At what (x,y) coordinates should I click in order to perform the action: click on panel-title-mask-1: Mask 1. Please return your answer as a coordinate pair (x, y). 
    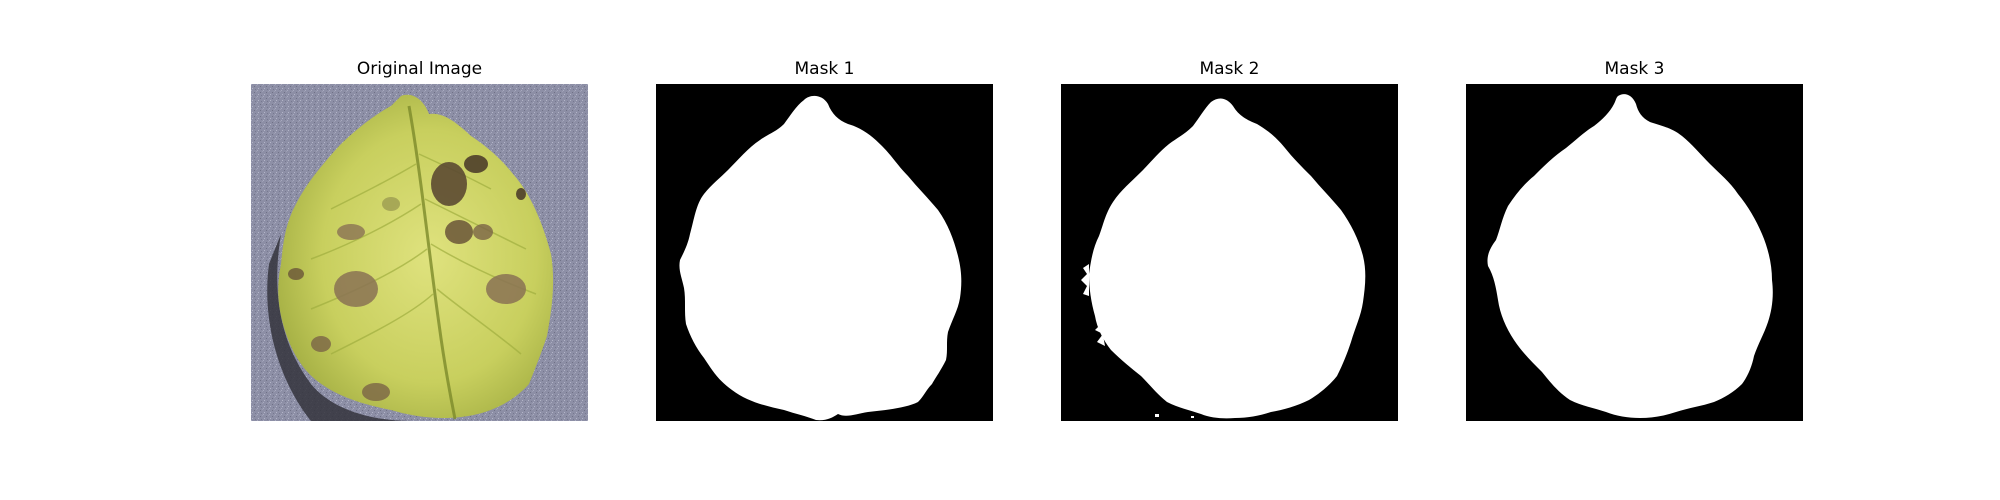
    Looking at the image, I should click on (824, 69).